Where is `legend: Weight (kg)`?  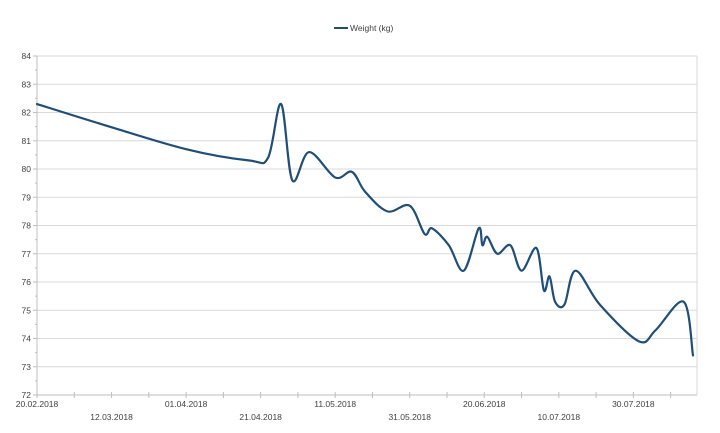 legend: Weight (kg) is located at coordinates (363, 28).